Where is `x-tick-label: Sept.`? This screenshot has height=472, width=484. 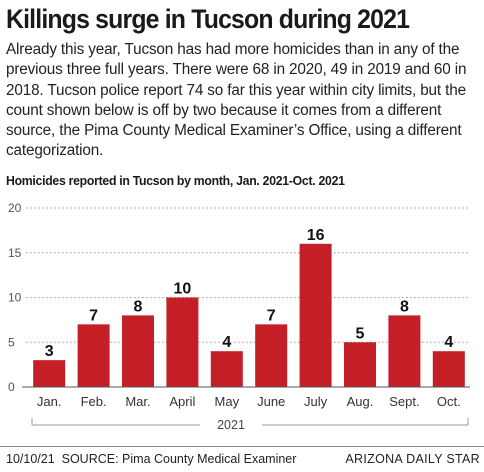 x-tick-label: Sept. is located at coordinates (404, 401).